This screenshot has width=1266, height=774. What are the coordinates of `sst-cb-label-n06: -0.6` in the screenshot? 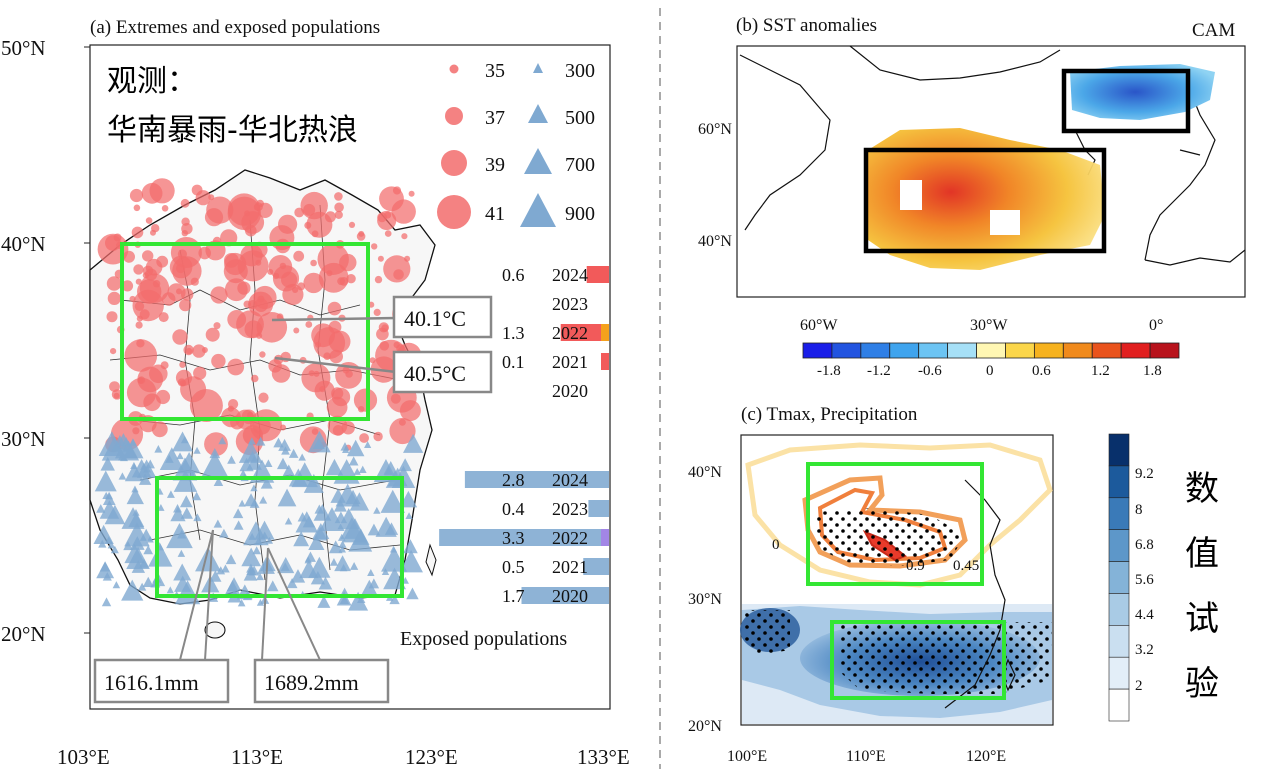 It's located at (930, 371).